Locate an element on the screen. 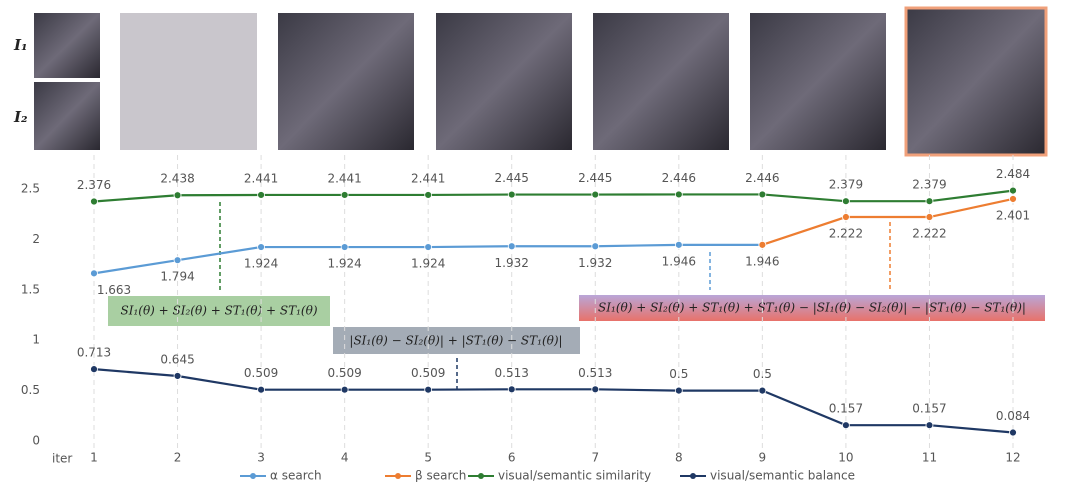 This screenshot has height=503, width=1080. x-tick-label: 9 is located at coordinates (763, 458).